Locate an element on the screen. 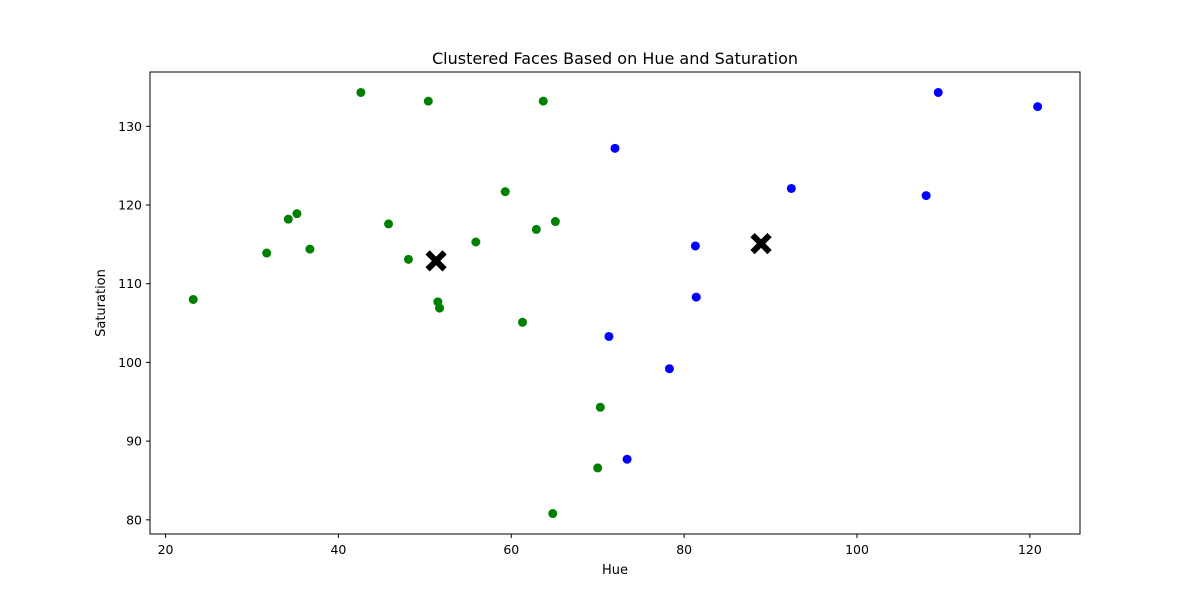 The height and width of the screenshot is (600, 1200). y-tick-label: 100 is located at coordinates (130, 362).